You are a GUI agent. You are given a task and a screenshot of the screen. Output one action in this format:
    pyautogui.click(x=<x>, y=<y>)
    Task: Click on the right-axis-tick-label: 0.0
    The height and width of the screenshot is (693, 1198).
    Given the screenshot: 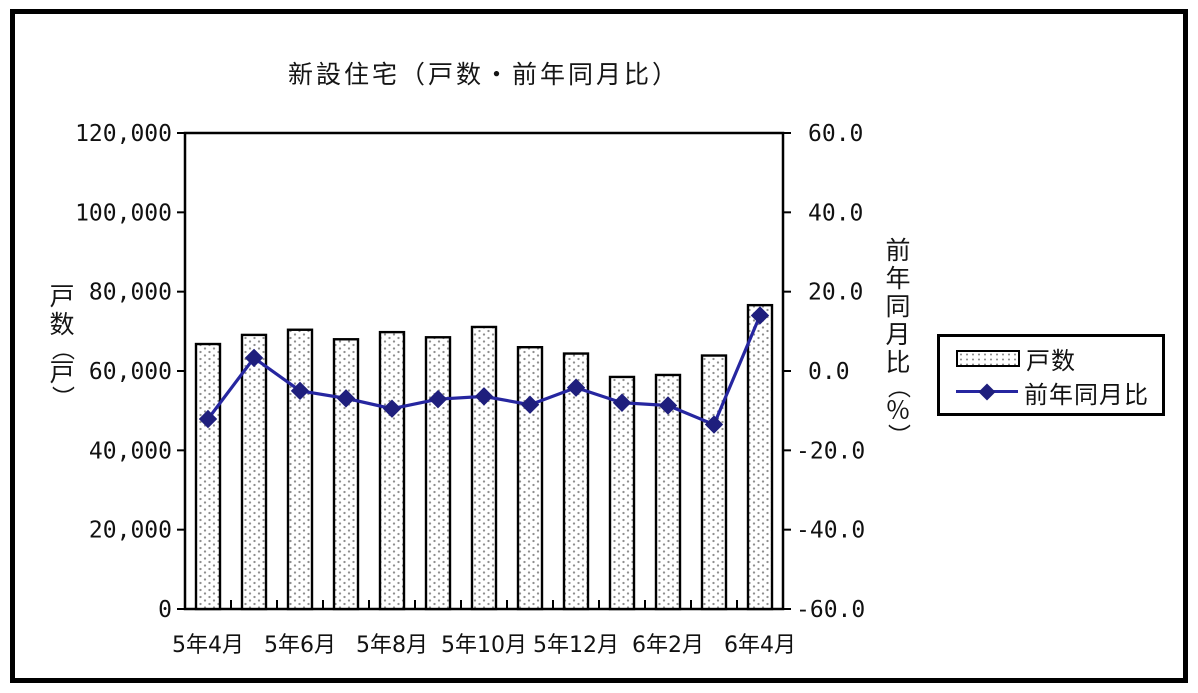 What is the action you would take?
    pyautogui.click(x=829, y=372)
    